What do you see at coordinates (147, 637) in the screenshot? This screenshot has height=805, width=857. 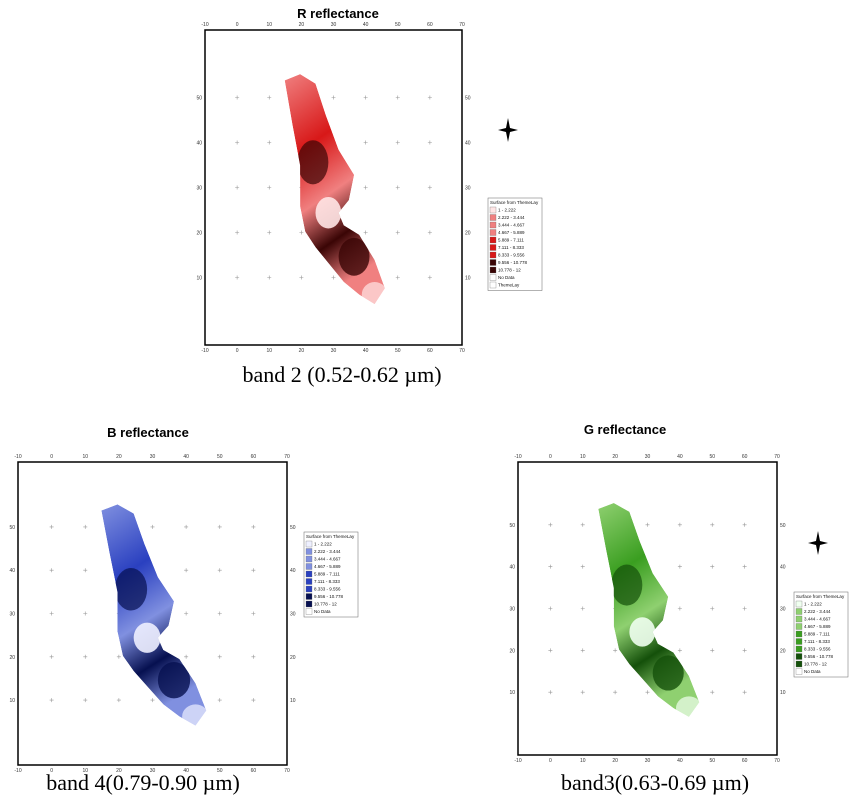 I see `light-patch` at bounding box center [147, 637].